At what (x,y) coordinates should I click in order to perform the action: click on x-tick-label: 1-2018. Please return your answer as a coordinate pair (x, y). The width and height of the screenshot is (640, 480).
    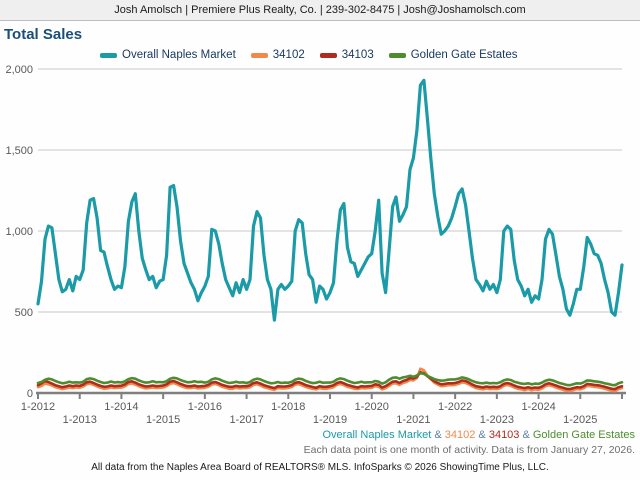
    Looking at the image, I should click on (288, 407).